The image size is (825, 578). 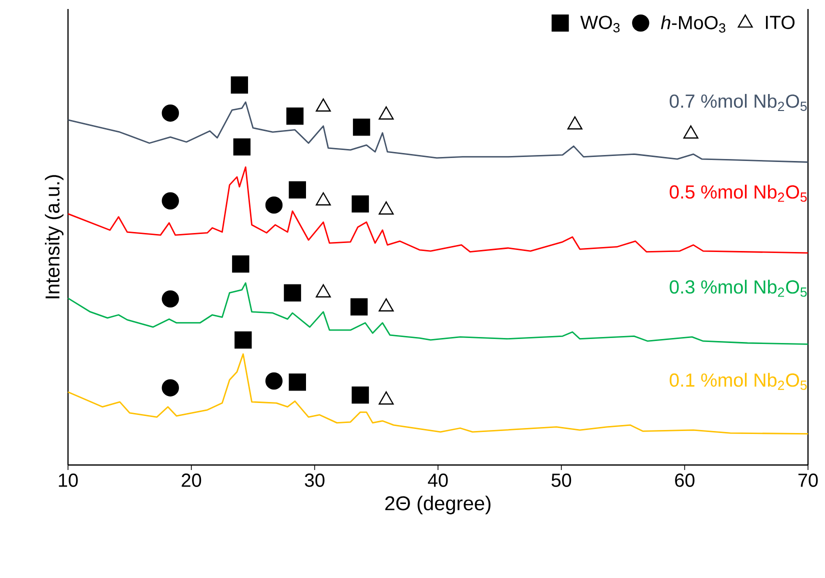 What do you see at coordinates (438, 480) in the screenshot?
I see `x-tick-label: 40` at bounding box center [438, 480].